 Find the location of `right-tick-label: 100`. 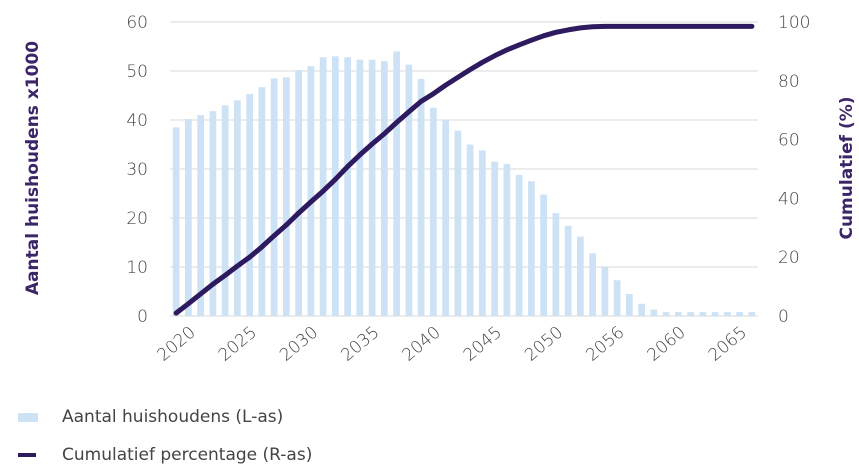

right-tick-label: 100 is located at coordinates (794, 23).